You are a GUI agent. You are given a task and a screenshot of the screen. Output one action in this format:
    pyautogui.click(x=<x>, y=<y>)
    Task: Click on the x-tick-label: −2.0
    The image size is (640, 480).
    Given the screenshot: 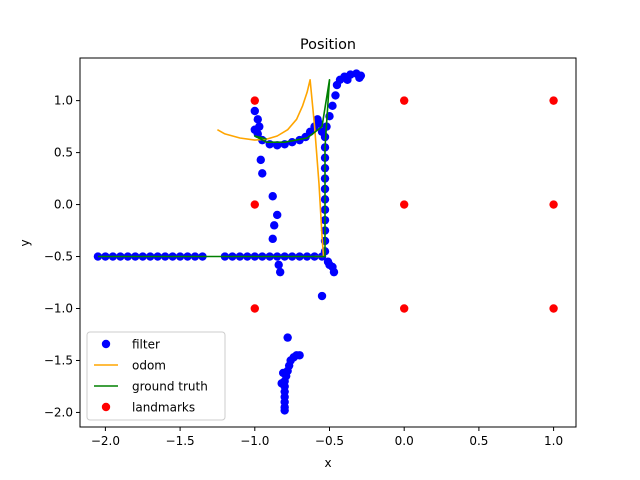 What is the action you would take?
    pyautogui.click(x=105, y=441)
    